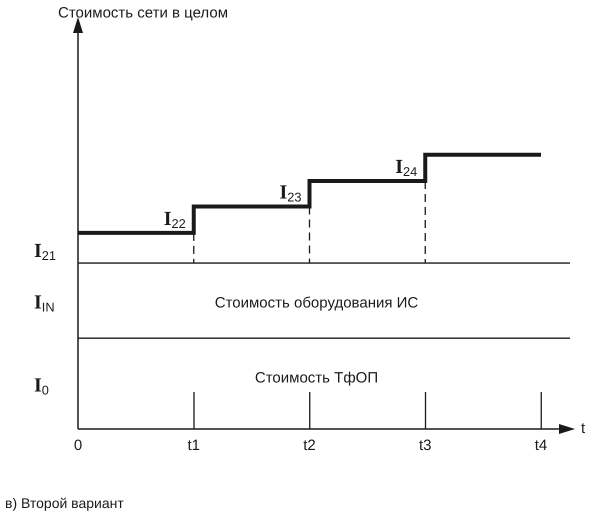 The width and height of the screenshot is (598, 519). What do you see at coordinates (425, 445) in the screenshot?
I see `x-tick-label: t3` at bounding box center [425, 445].